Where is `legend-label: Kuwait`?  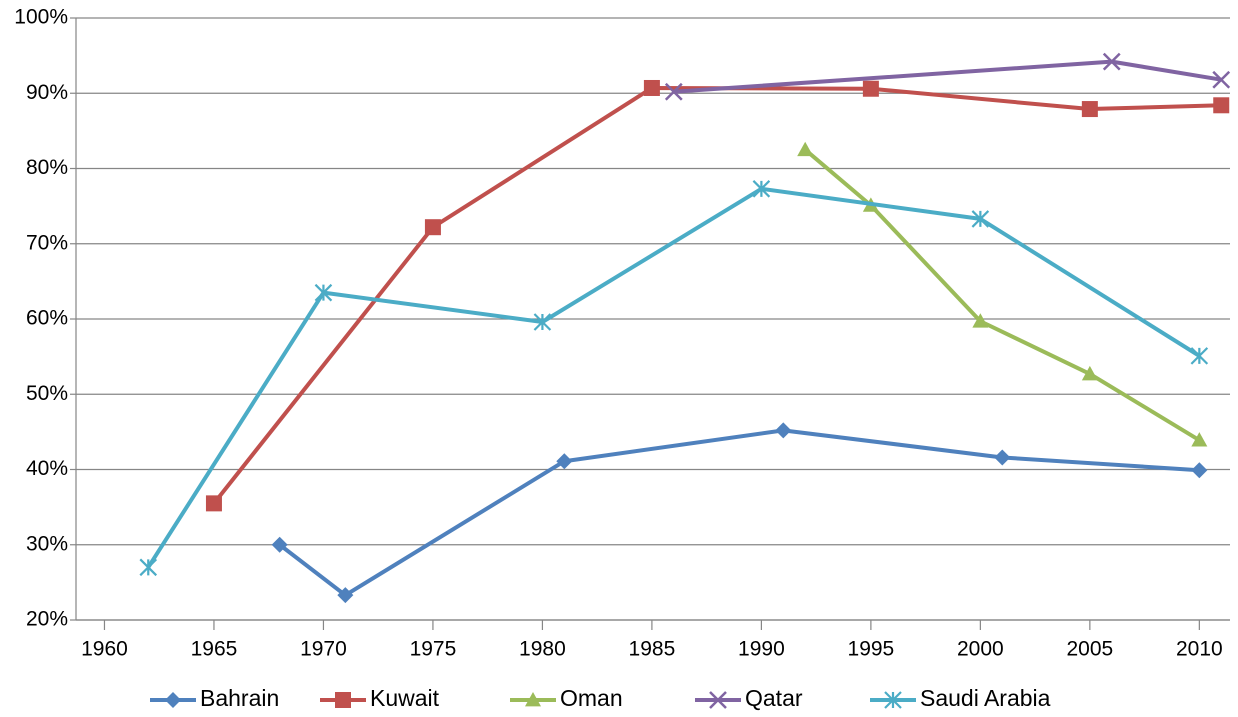 legend-label: Kuwait is located at coordinates (405, 698).